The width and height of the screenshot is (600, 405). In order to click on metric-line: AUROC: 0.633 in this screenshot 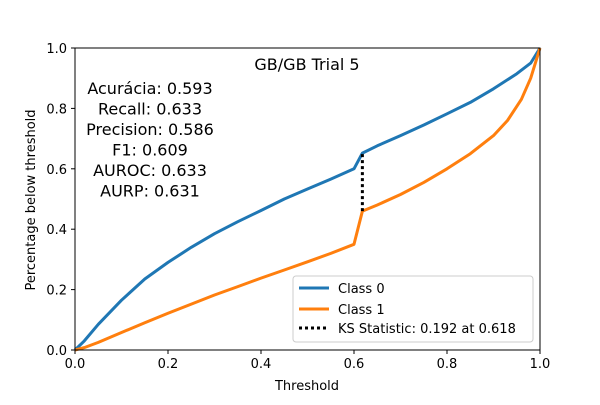, I will do `click(150, 170)`.